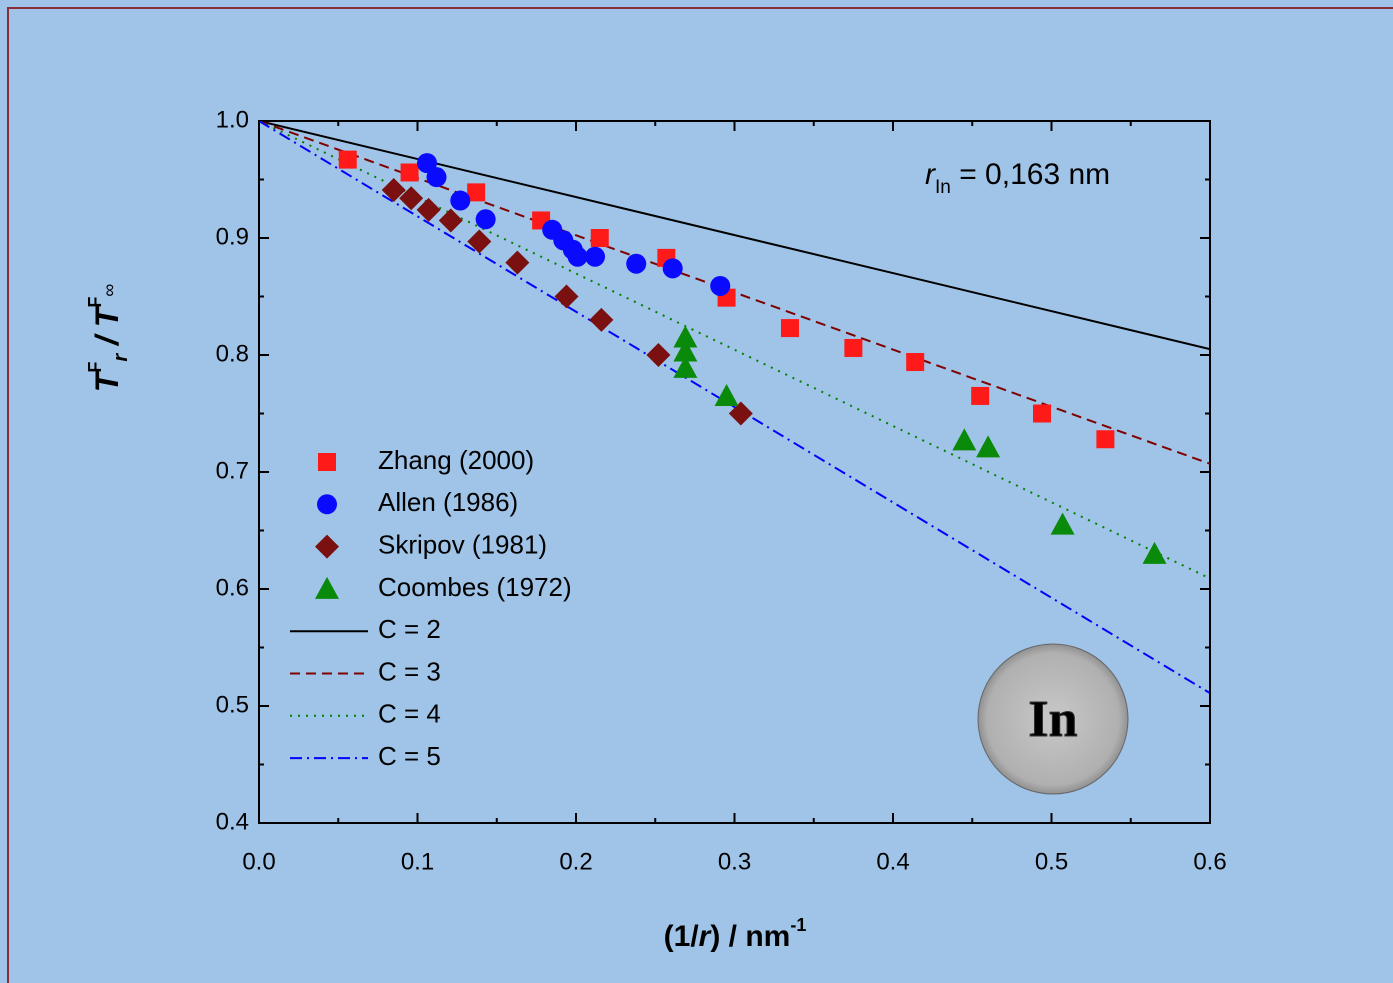 Image resolution: width=1393 pixels, height=983 pixels. I want to click on y-tick-label: 0.5, so click(232, 704).